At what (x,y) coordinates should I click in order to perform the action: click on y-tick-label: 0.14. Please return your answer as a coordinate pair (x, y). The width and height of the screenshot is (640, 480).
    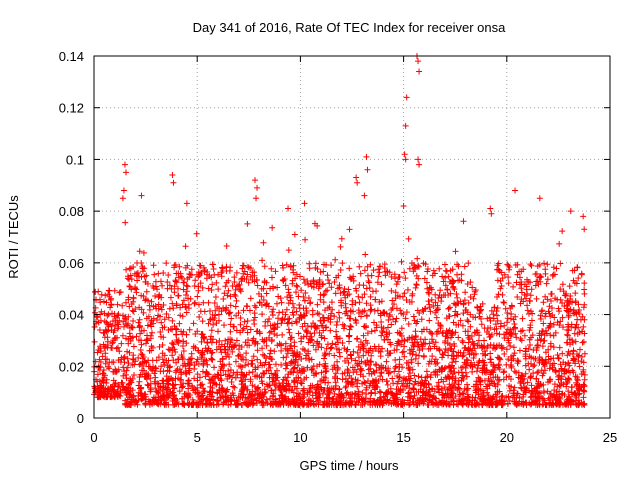
    Looking at the image, I should click on (71, 56).